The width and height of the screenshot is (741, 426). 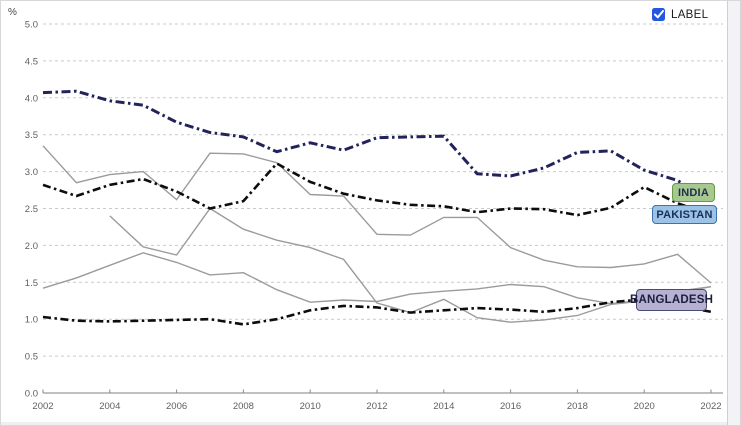 What do you see at coordinates (671, 300) in the screenshot?
I see `series-label-bangladesh: BANGLADESH` at bounding box center [671, 300].